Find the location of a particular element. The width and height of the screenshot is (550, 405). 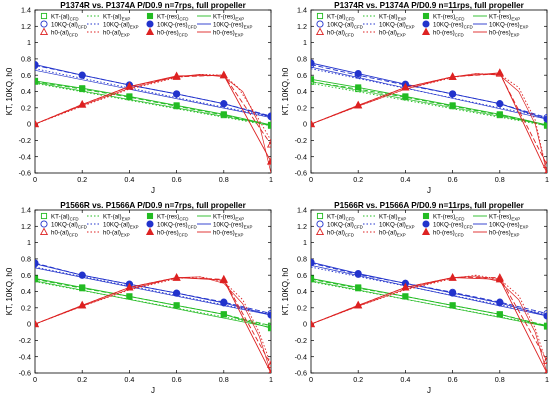

legend-label: 10KQ-(al)CFD is located at coordinates (345, 26).